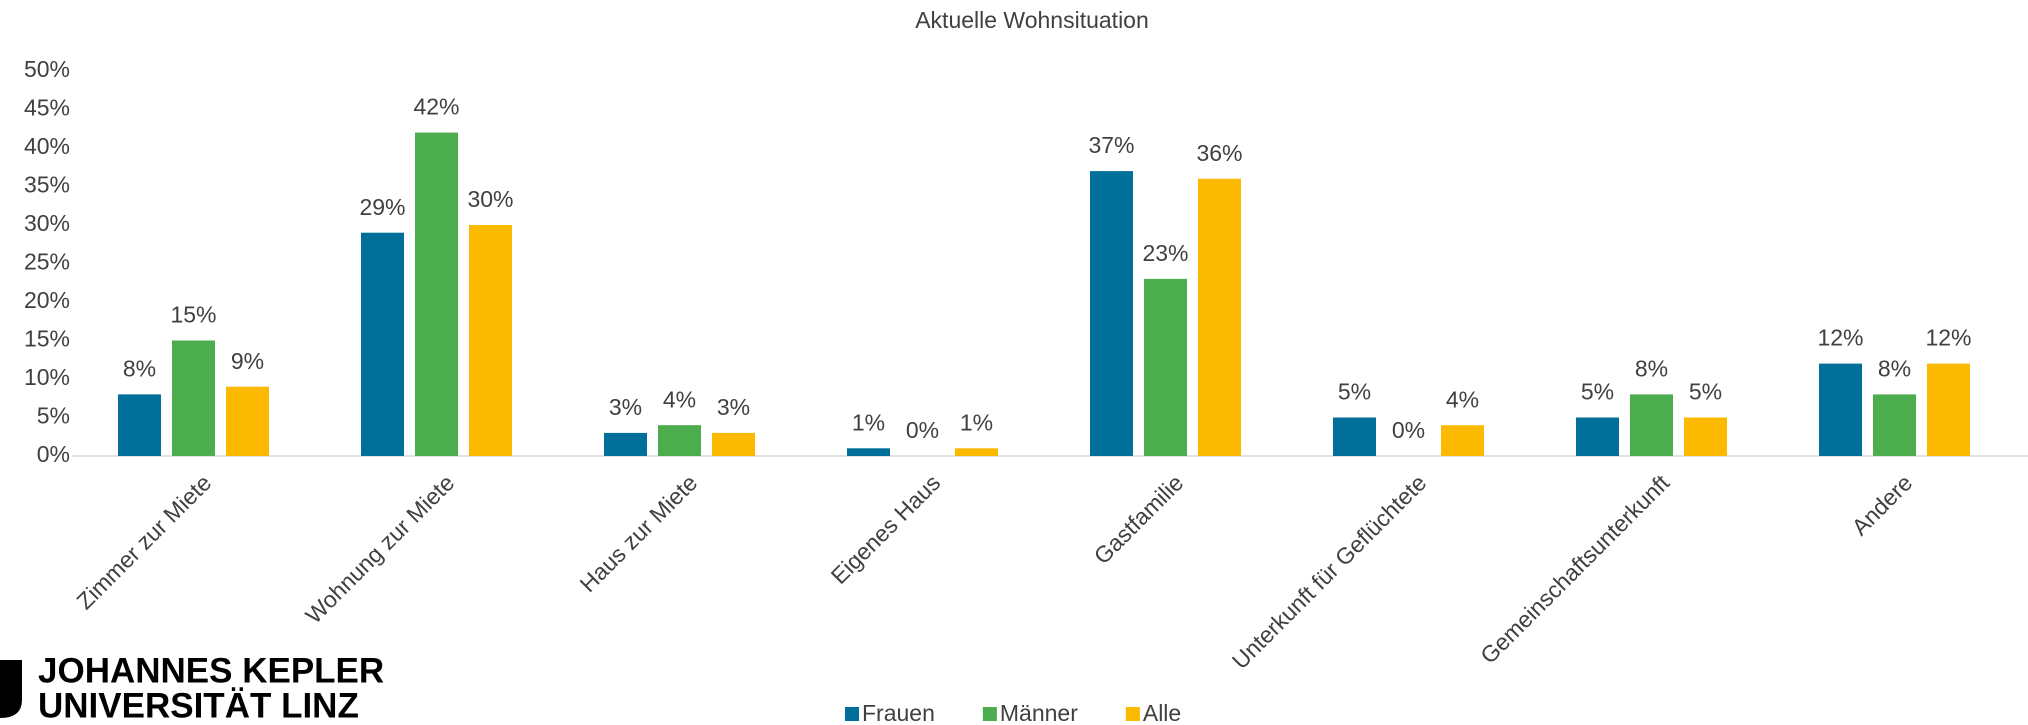  What do you see at coordinates (47, 146) in the screenshot?
I see `y-tick-label: 40%` at bounding box center [47, 146].